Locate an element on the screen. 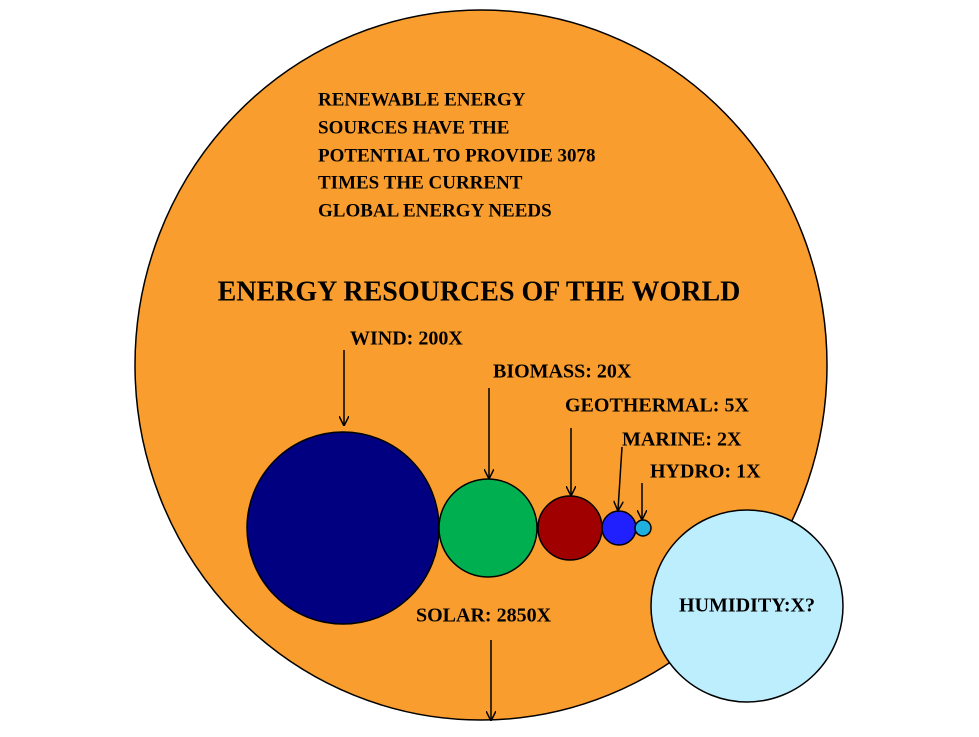 This screenshot has width=979, height=737. humidity-circle is located at coordinates (747, 606).